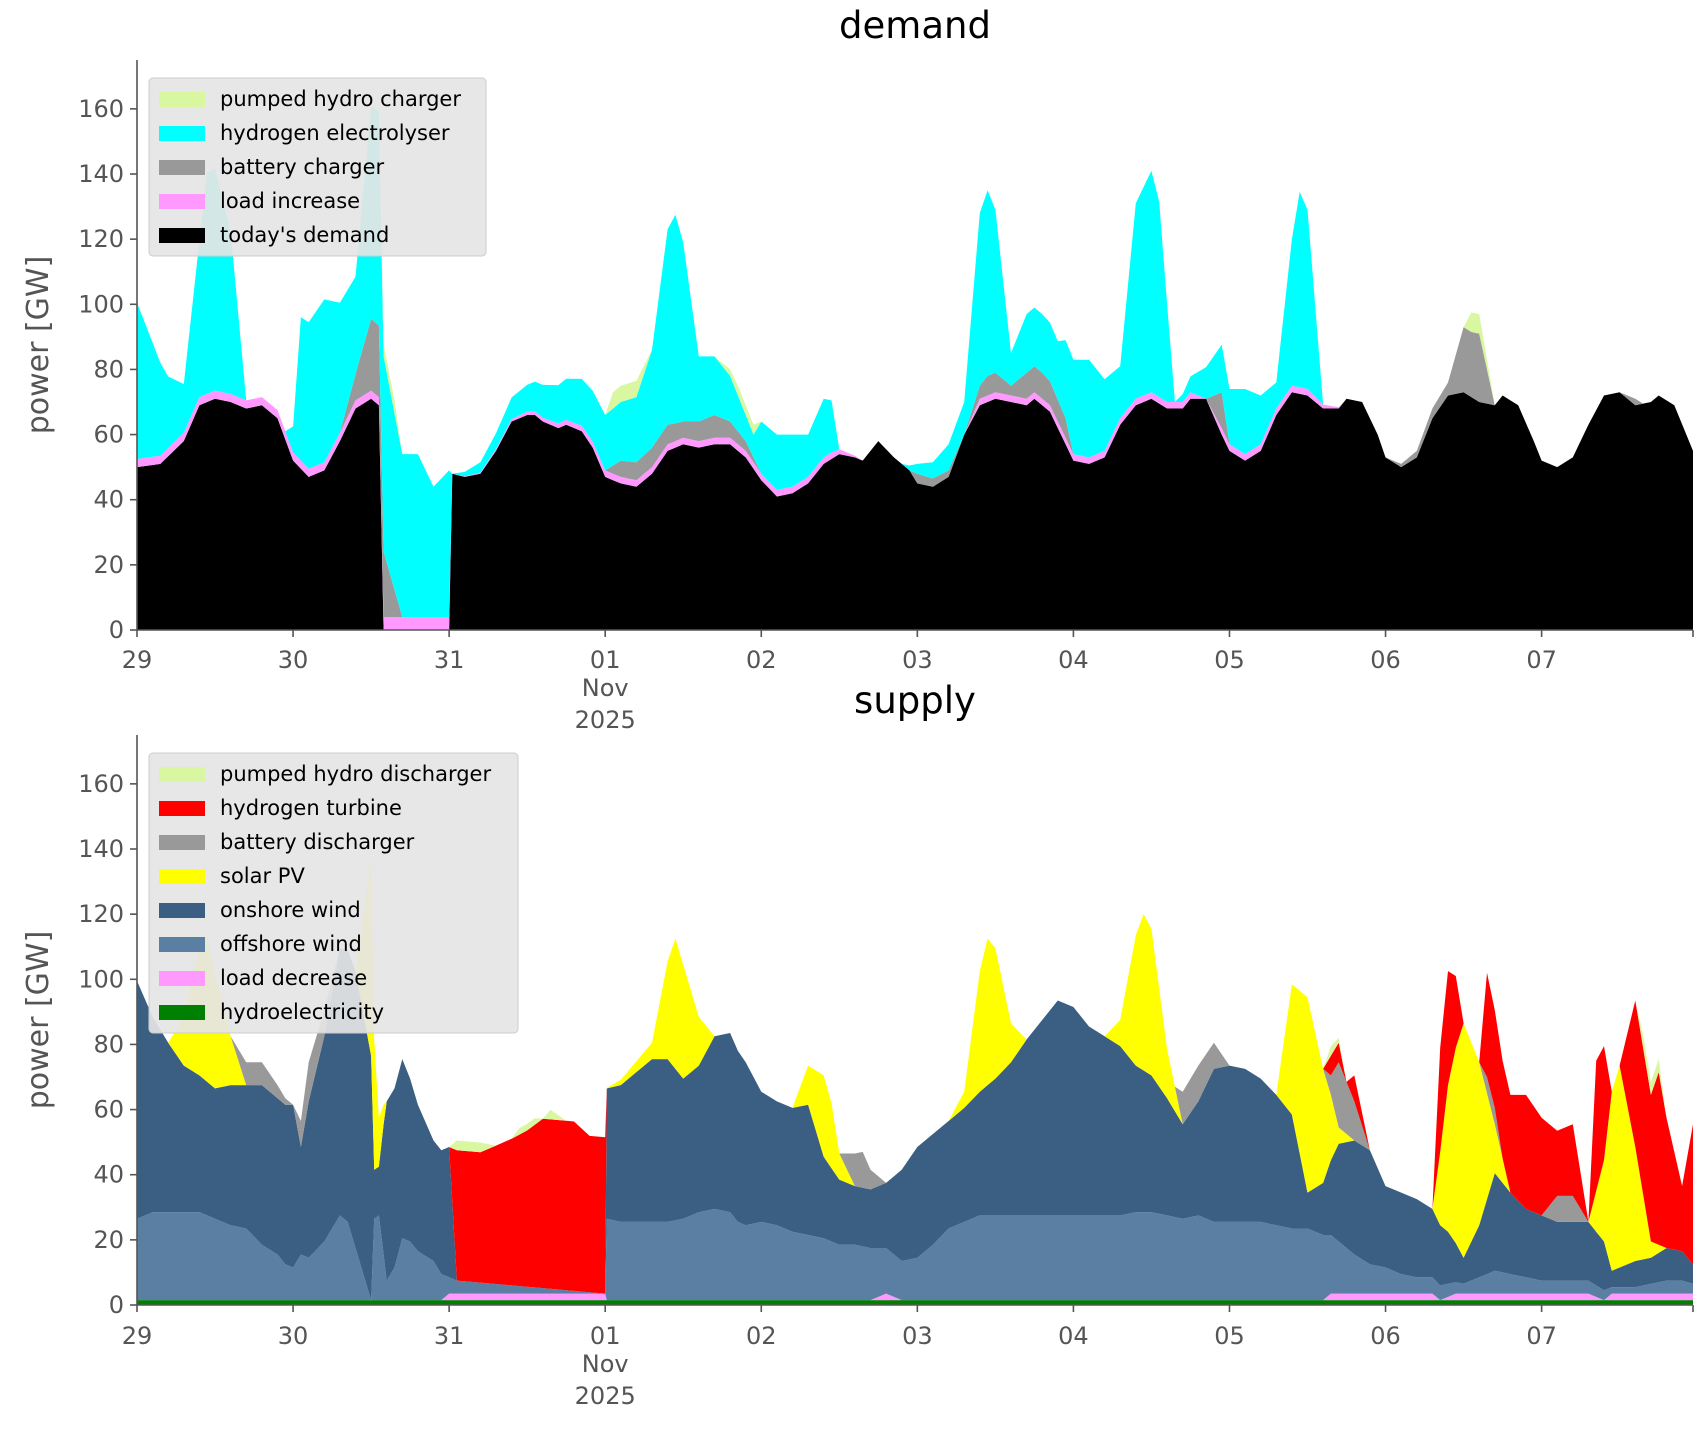  Describe the element at coordinates (355, 774) in the screenshot. I see `legend-label: pumped hydro discharger` at that location.